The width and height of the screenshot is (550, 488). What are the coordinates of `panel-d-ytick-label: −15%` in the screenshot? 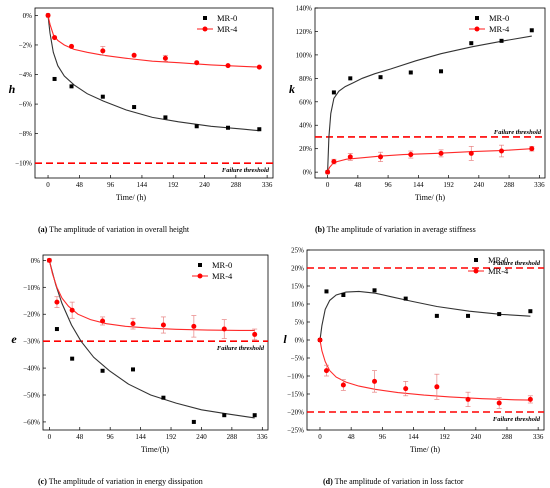 It's located at (295, 395).